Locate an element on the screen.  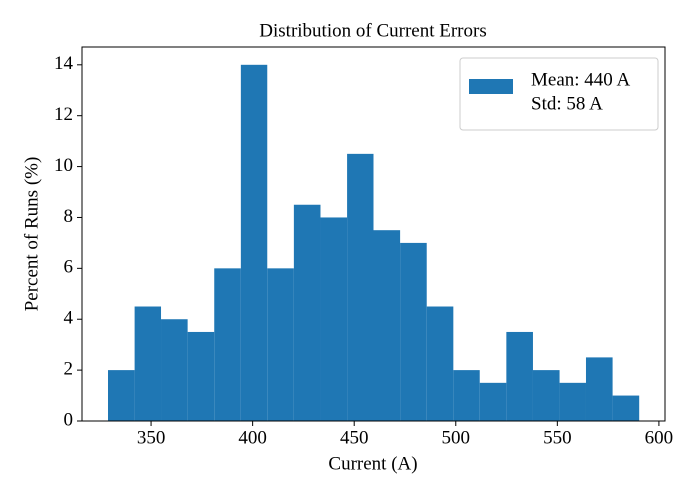
legend-box is located at coordinates (559, 94).